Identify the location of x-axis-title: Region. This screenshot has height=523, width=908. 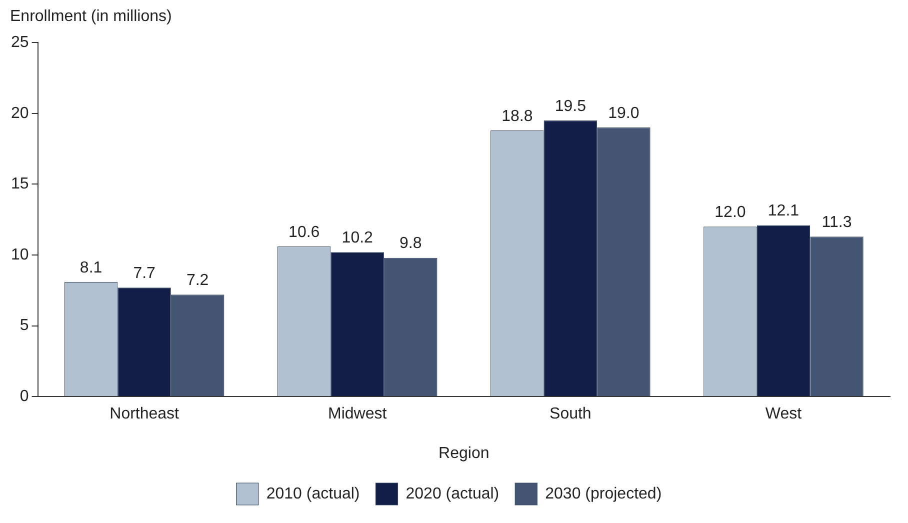
(464, 453).